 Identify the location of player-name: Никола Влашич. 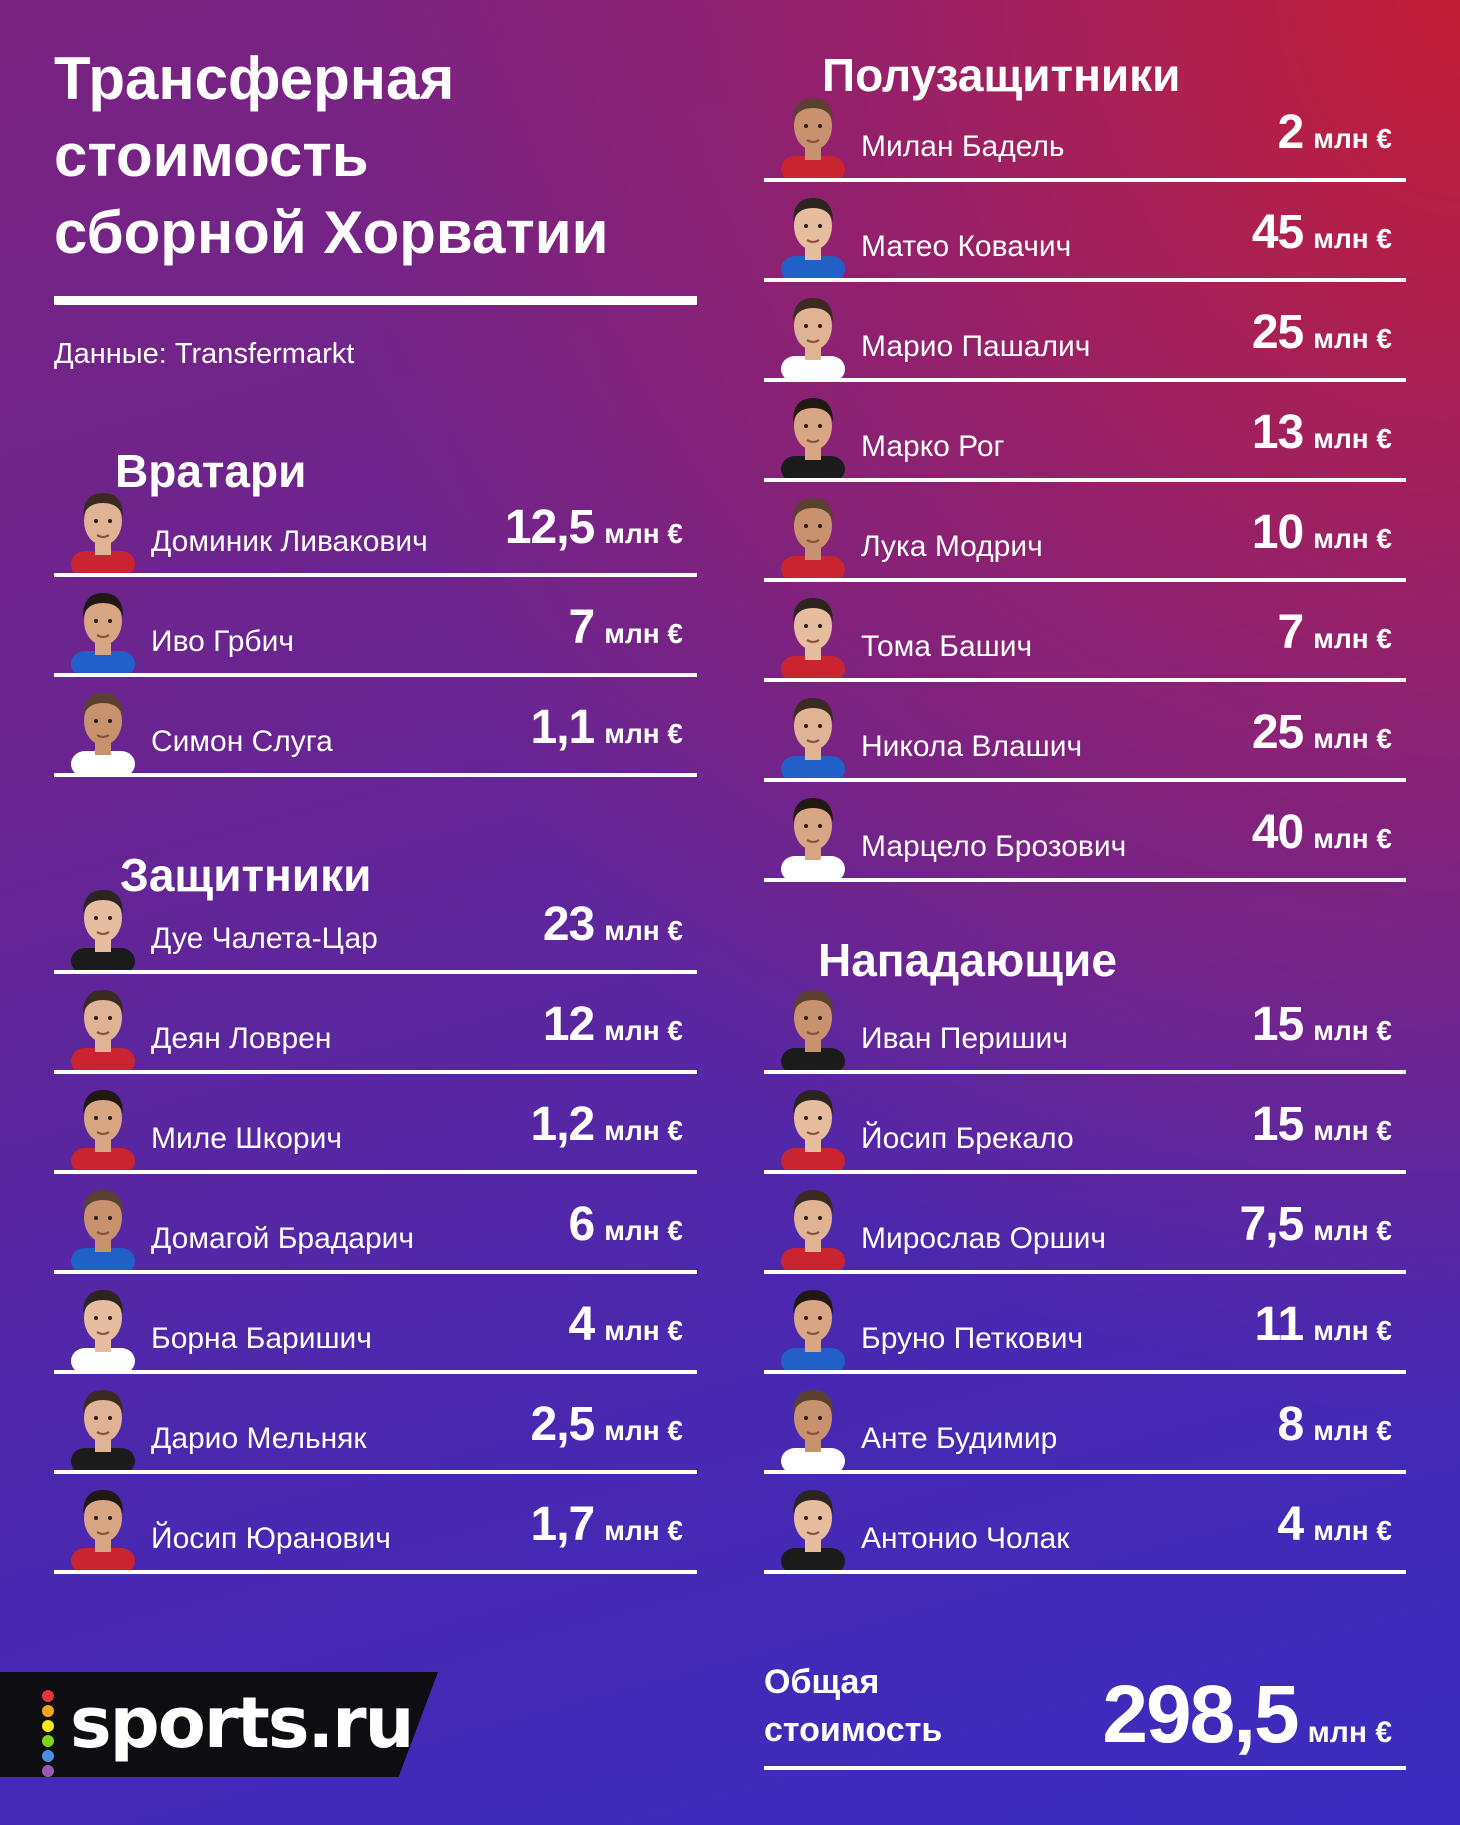
(972, 746).